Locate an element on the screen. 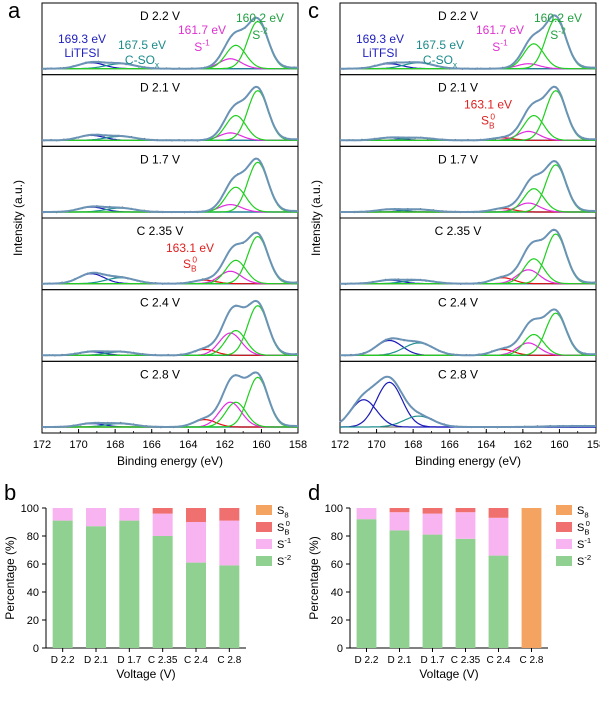 The image size is (600, 706). annotation-s1-name: S-1 is located at coordinates (500, 46).